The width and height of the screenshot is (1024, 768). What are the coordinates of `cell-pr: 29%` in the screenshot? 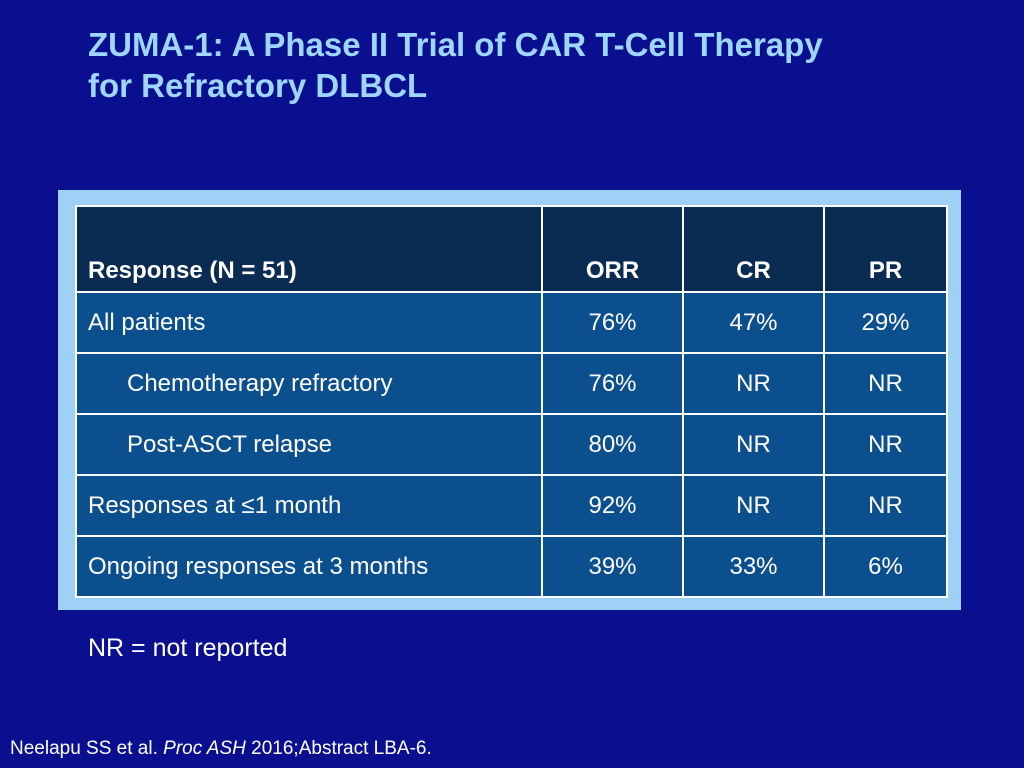 It's located at (885, 322).